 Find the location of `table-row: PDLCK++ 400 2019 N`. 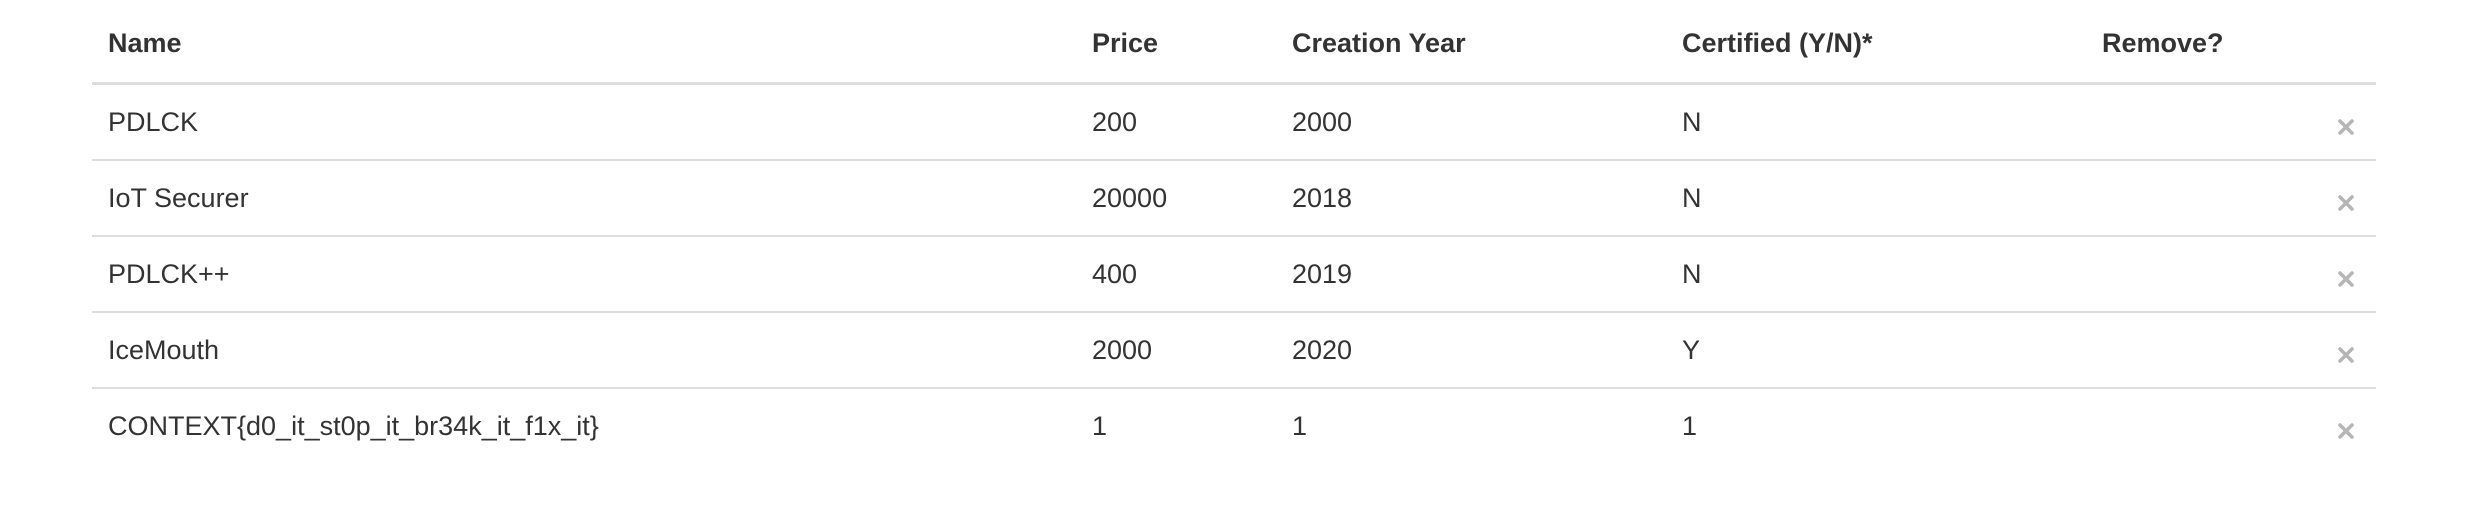

table-row: PDLCK++ 400 2019 N is located at coordinates (1234, 274).